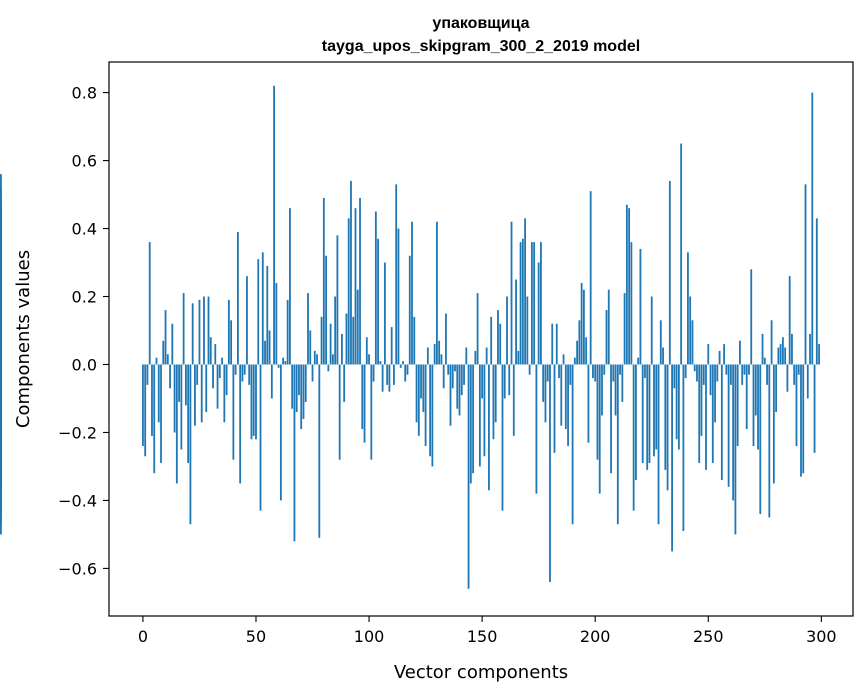 The image size is (867, 696). Describe the element at coordinates (482, 636) in the screenshot. I see `x-tick-label: 150` at that location.